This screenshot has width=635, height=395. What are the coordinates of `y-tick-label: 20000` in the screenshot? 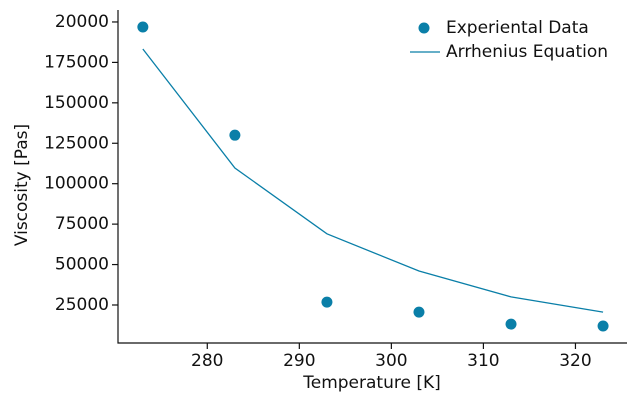 It's located at (82, 22).